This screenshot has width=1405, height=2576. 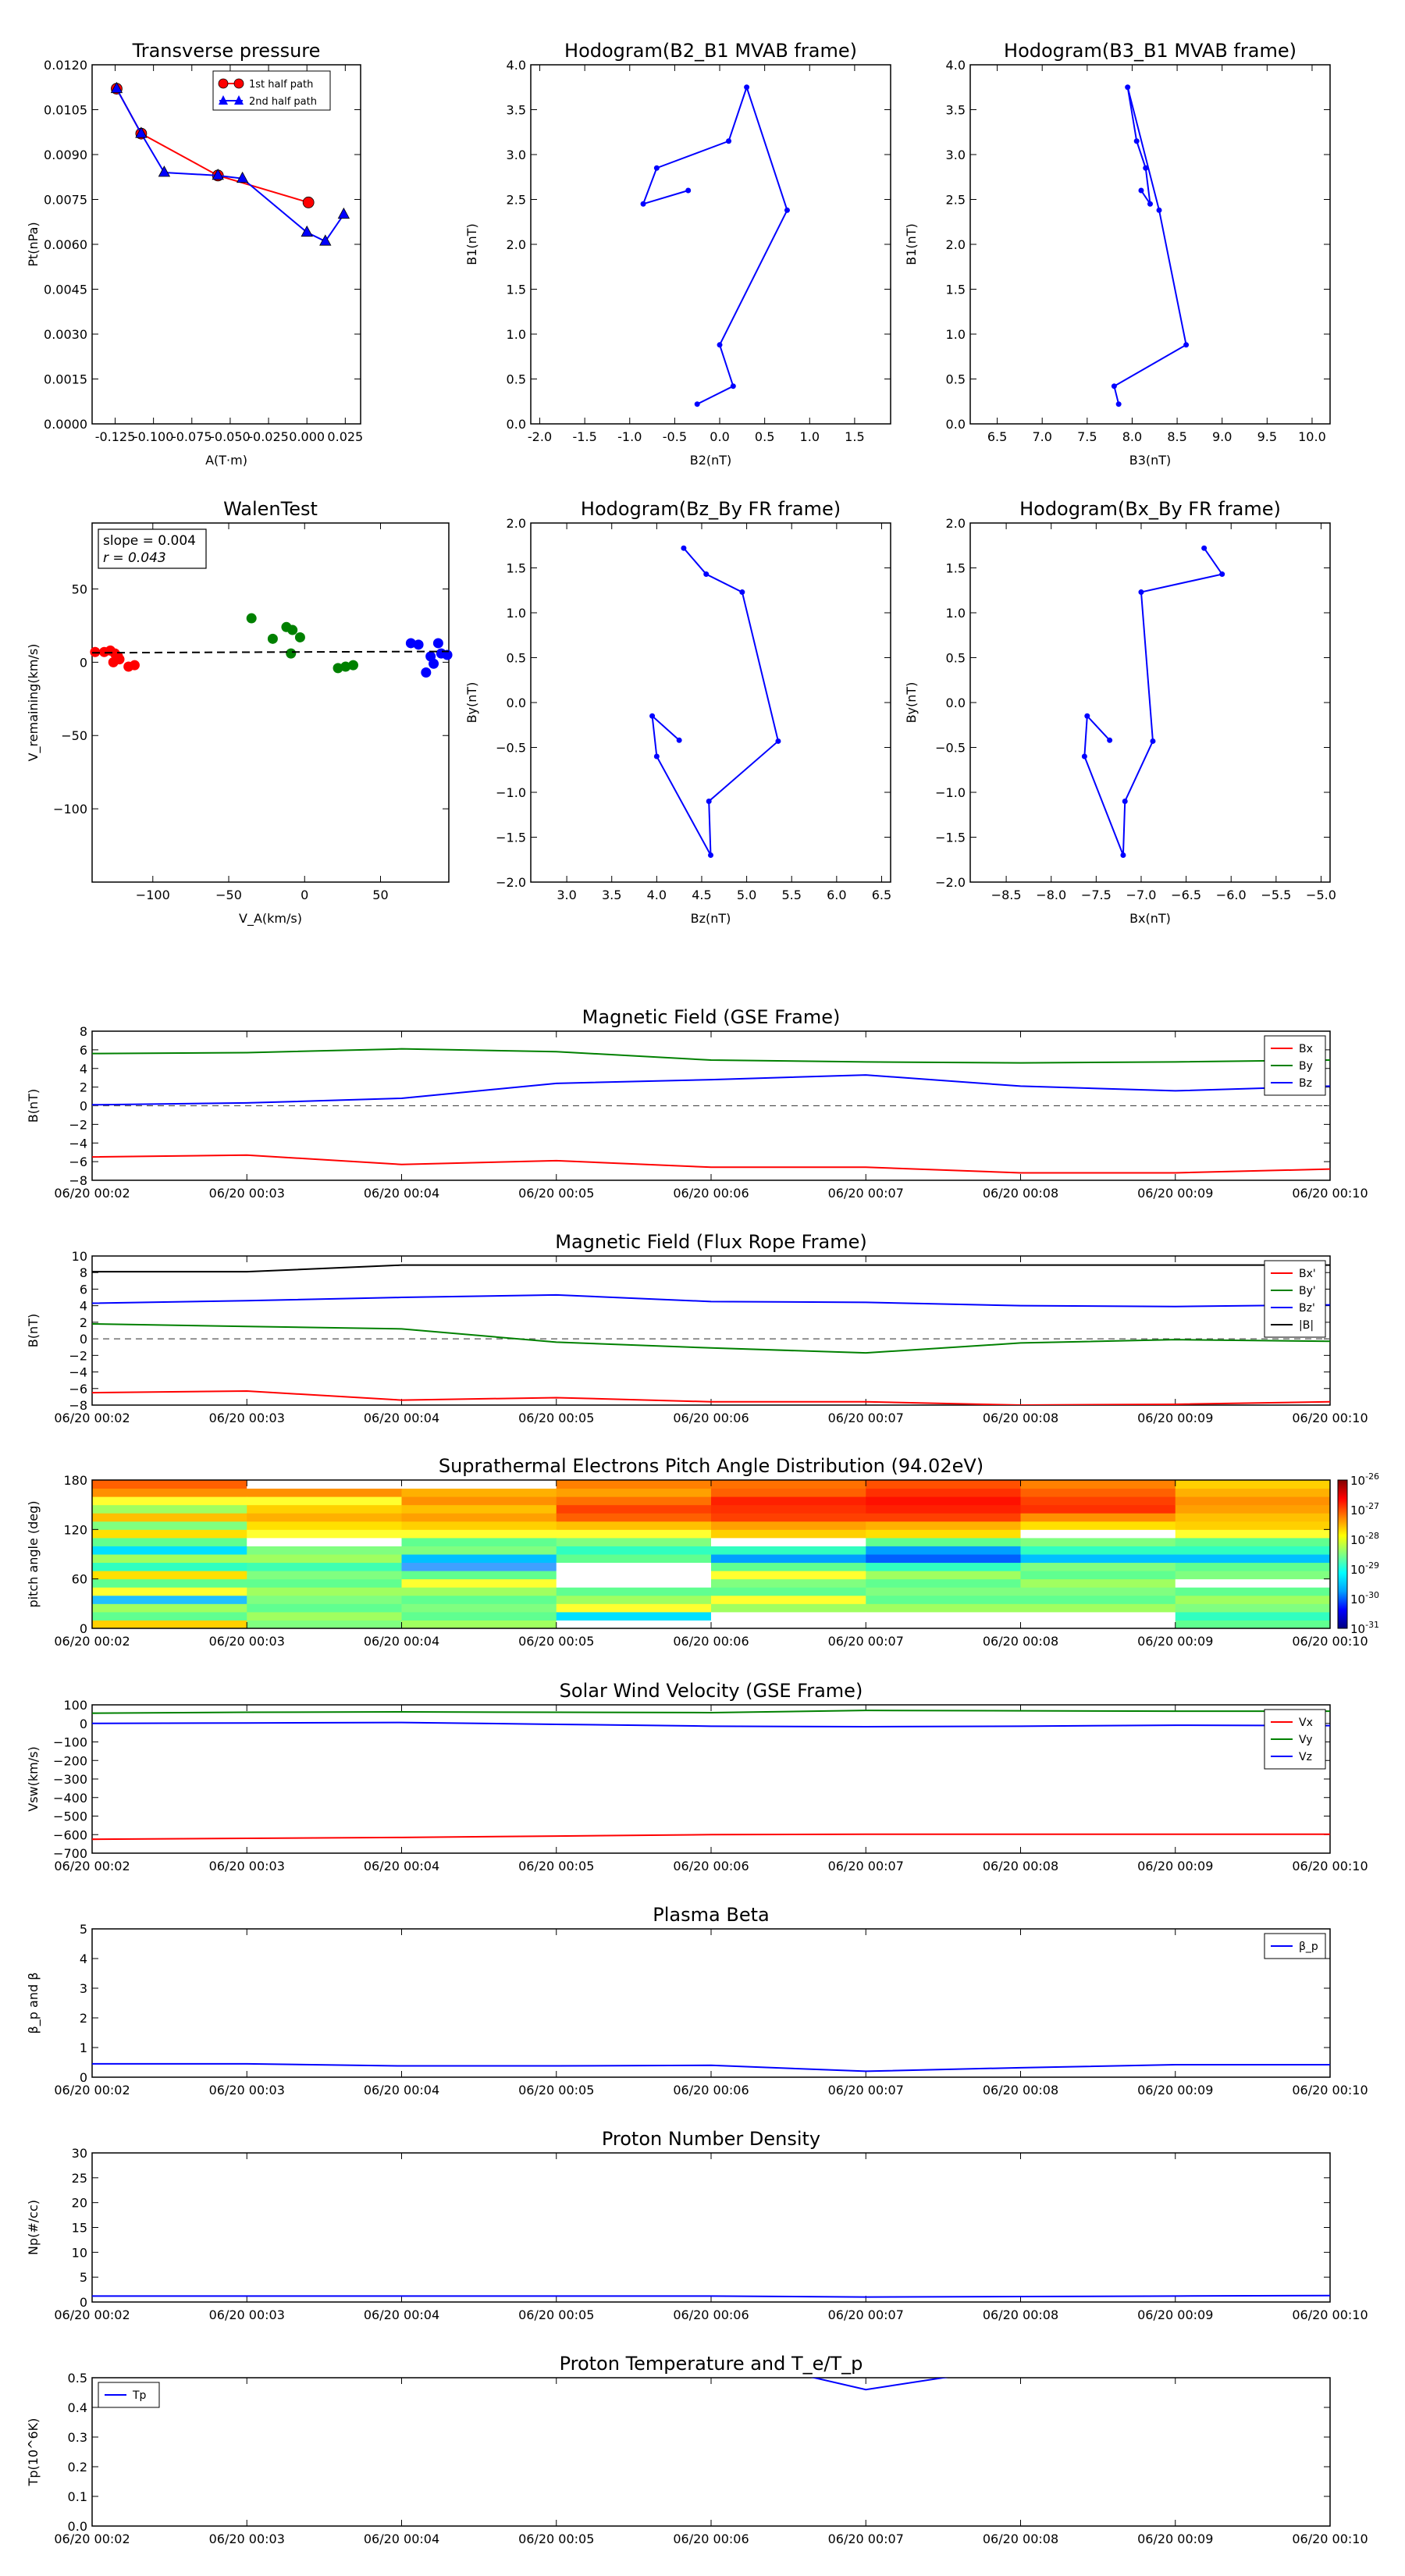 What do you see at coordinates (1175, 2090) in the screenshot?
I see `beta-time-label: 06/20 00:09` at bounding box center [1175, 2090].